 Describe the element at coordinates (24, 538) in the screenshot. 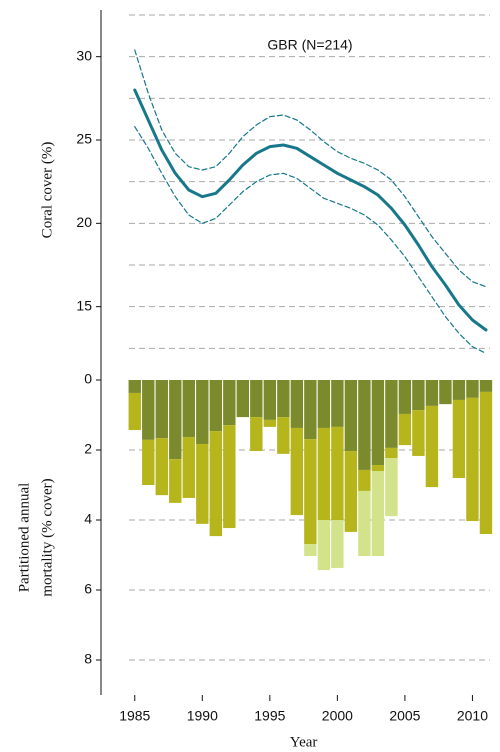

I see `y-axis-label: Partitioned annual` at that location.